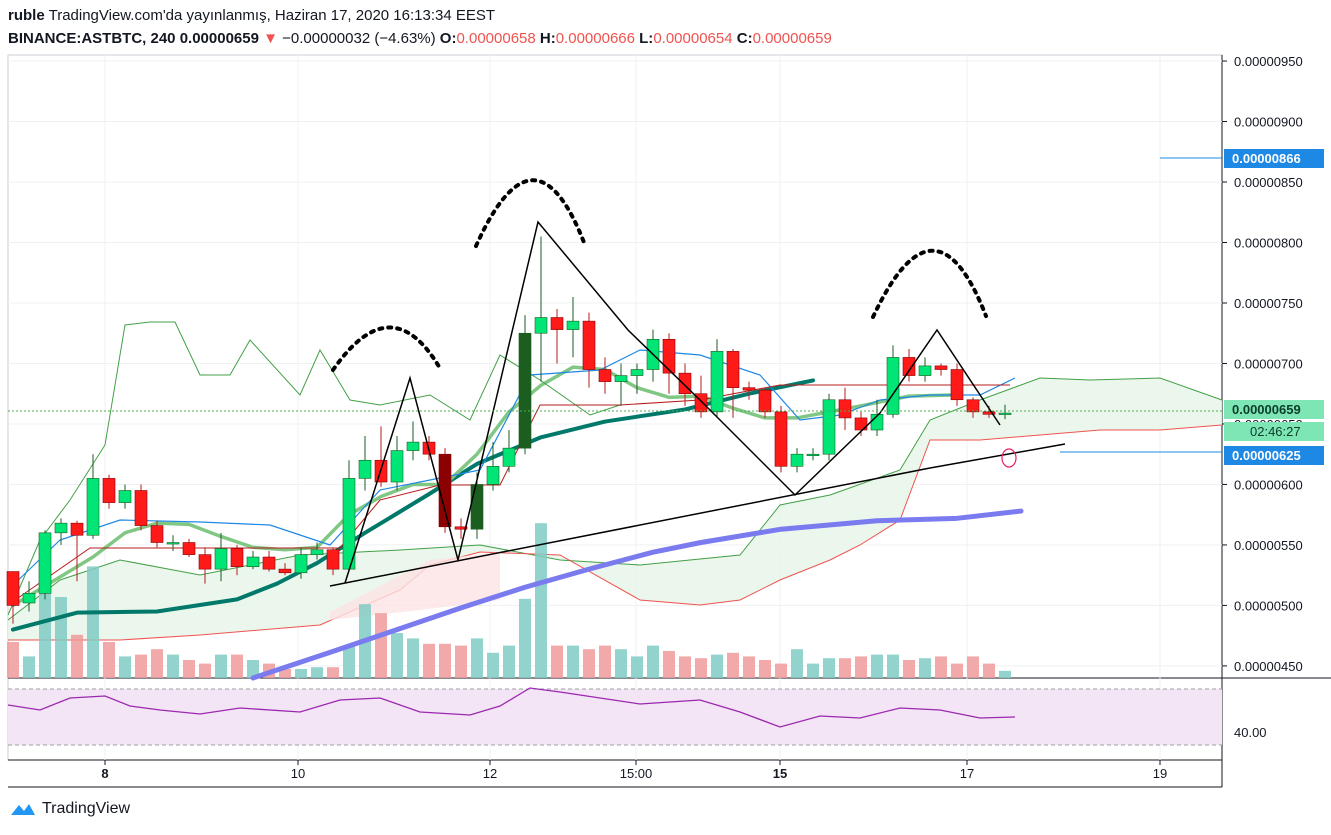 This screenshot has height=835, width=1331. Describe the element at coordinates (496, 38) in the screenshot. I see `open-value: 0.00000658` at that location.